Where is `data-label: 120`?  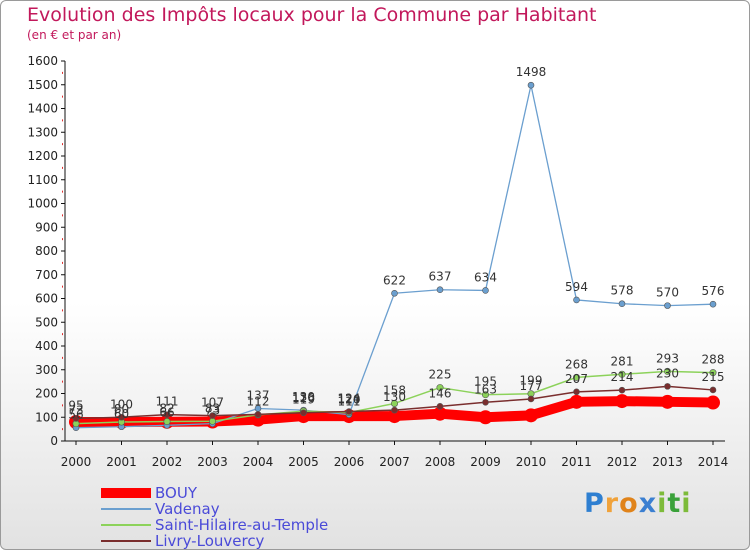
data-label: 120 is located at coordinates (349, 400).